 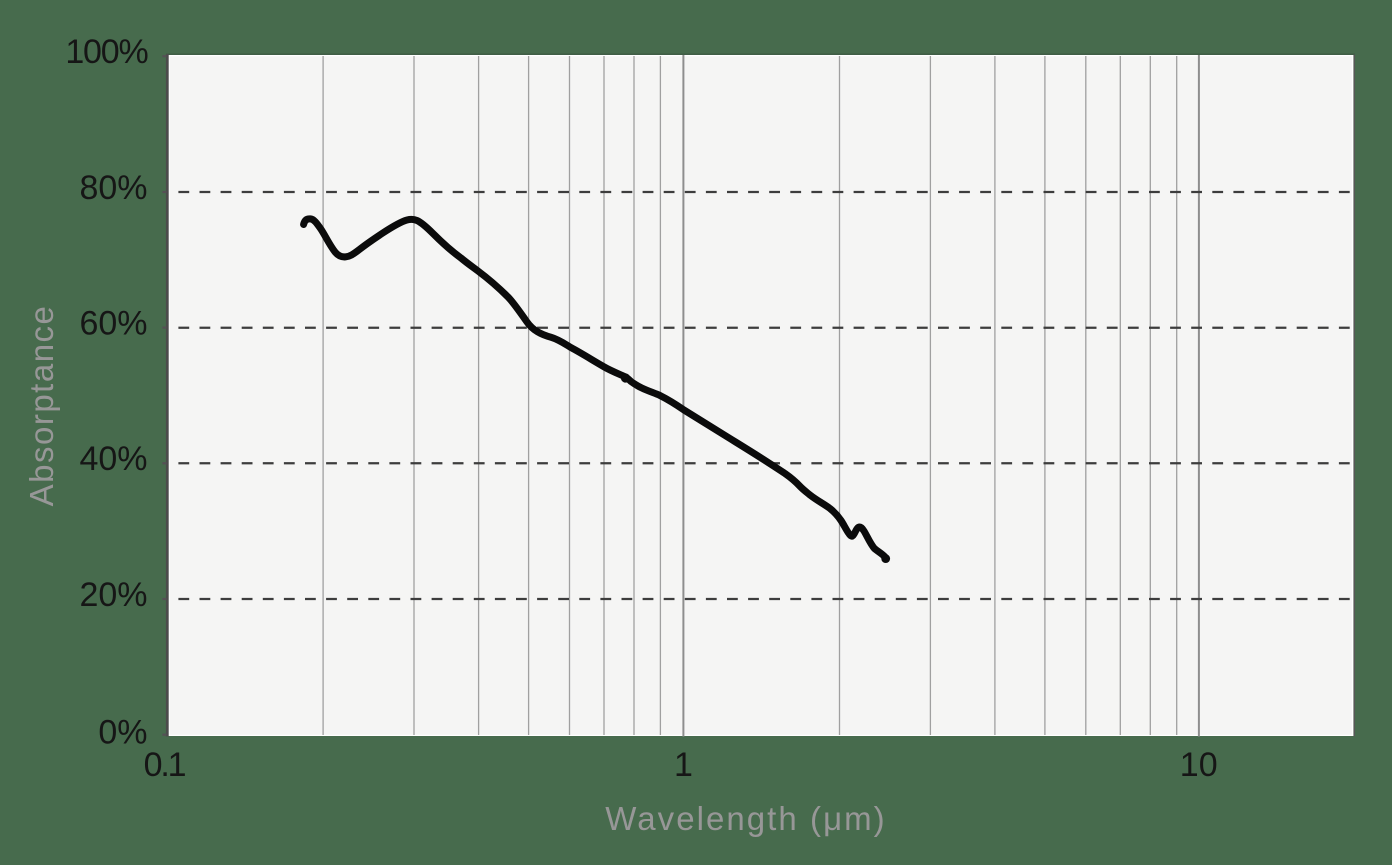 What do you see at coordinates (113, 459) in the screenshot?
I see `svg-text: 40%` at bounding box center [113, 459].